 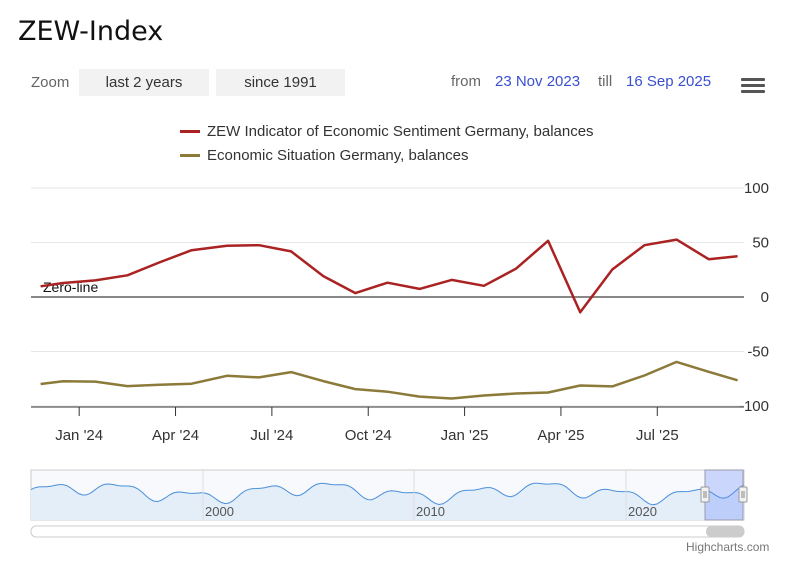 What do you see at coordinates (175, 435) in the screenshot?
I see `x-tick-label: Apr '24` at bounding box center [175, 435].